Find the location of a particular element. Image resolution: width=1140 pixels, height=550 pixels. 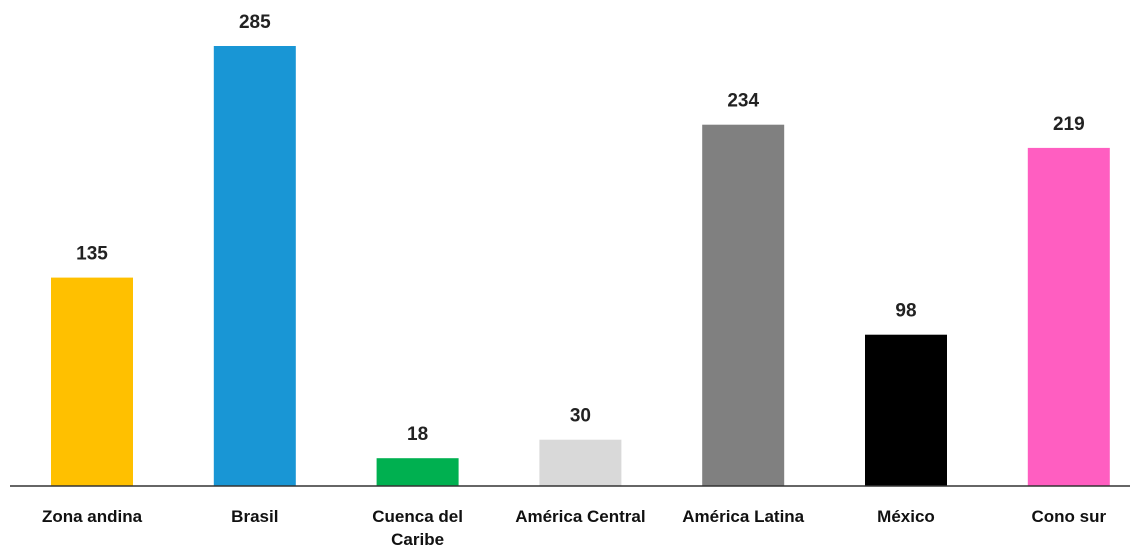

category-label-brasil: Brasil is located at coordinates (254, 516).